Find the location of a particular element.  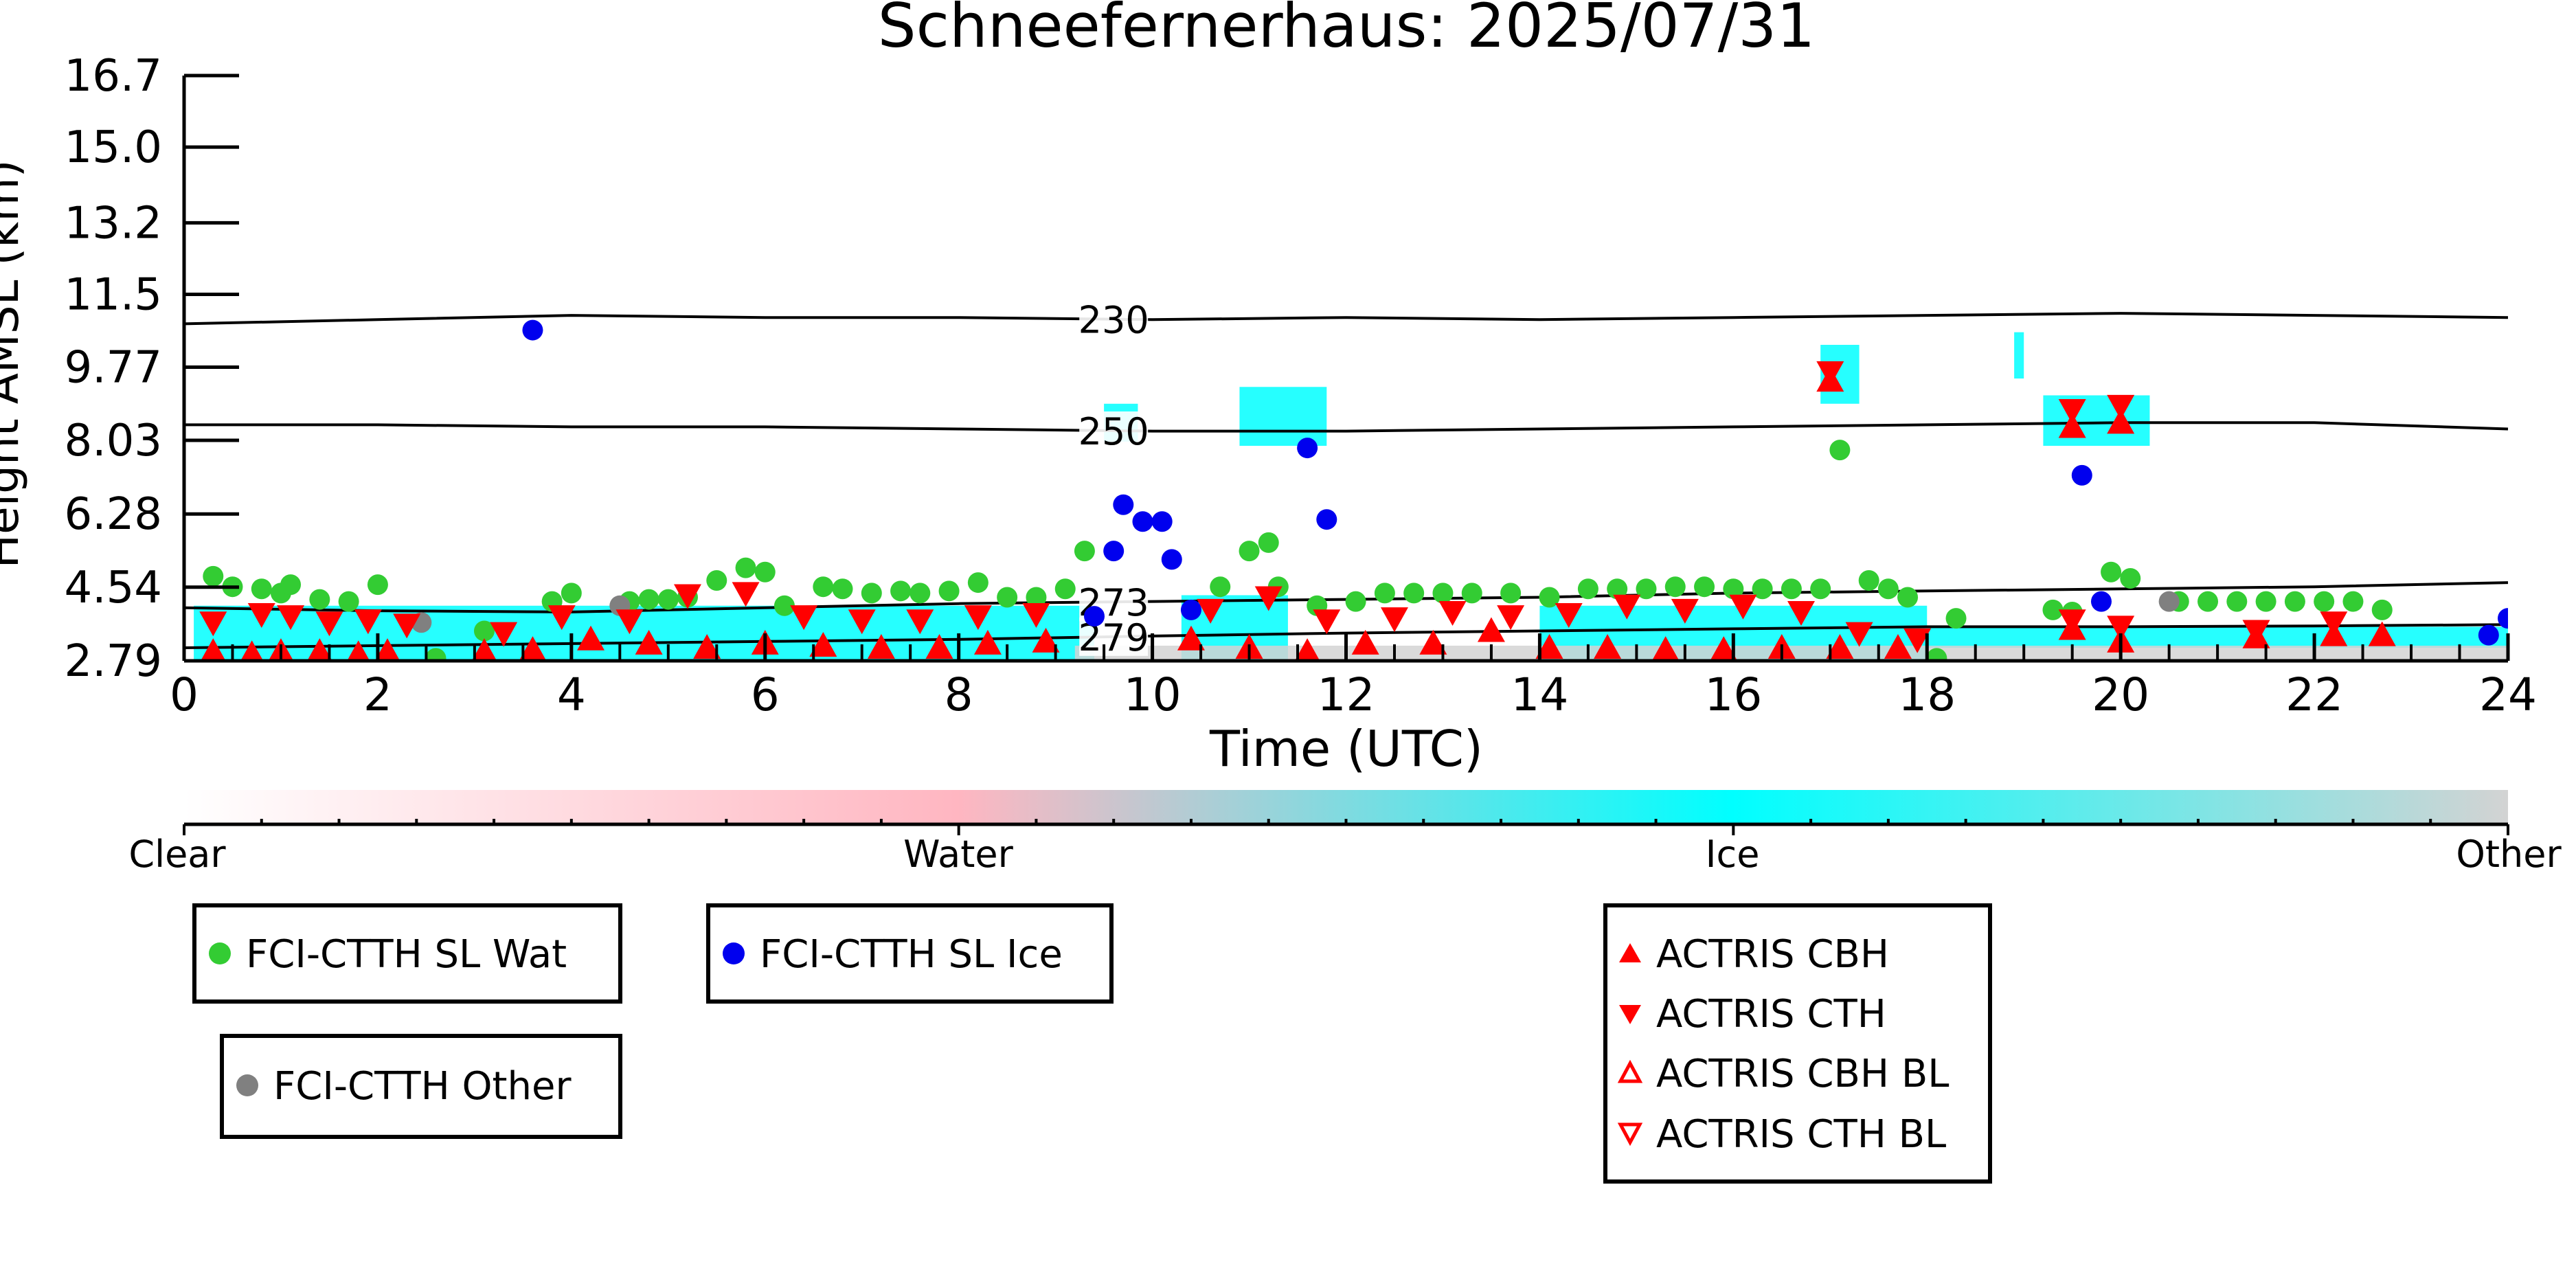

x-tick-label: 14 is located at coordinates (1539, 694).